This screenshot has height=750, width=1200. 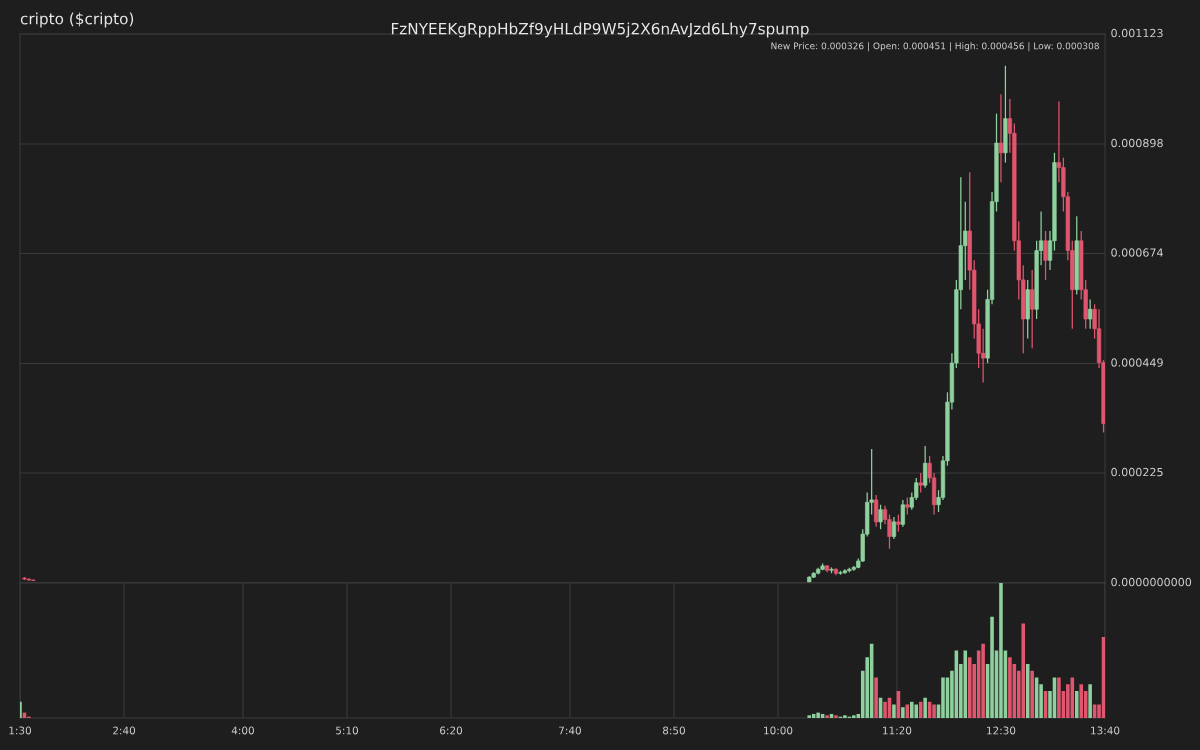 I want to click on annotation: New Price: 0.000326 | Open: 0.000451 | High: 0.000456 | Low: 0.000308, so click(x=935, y=47).